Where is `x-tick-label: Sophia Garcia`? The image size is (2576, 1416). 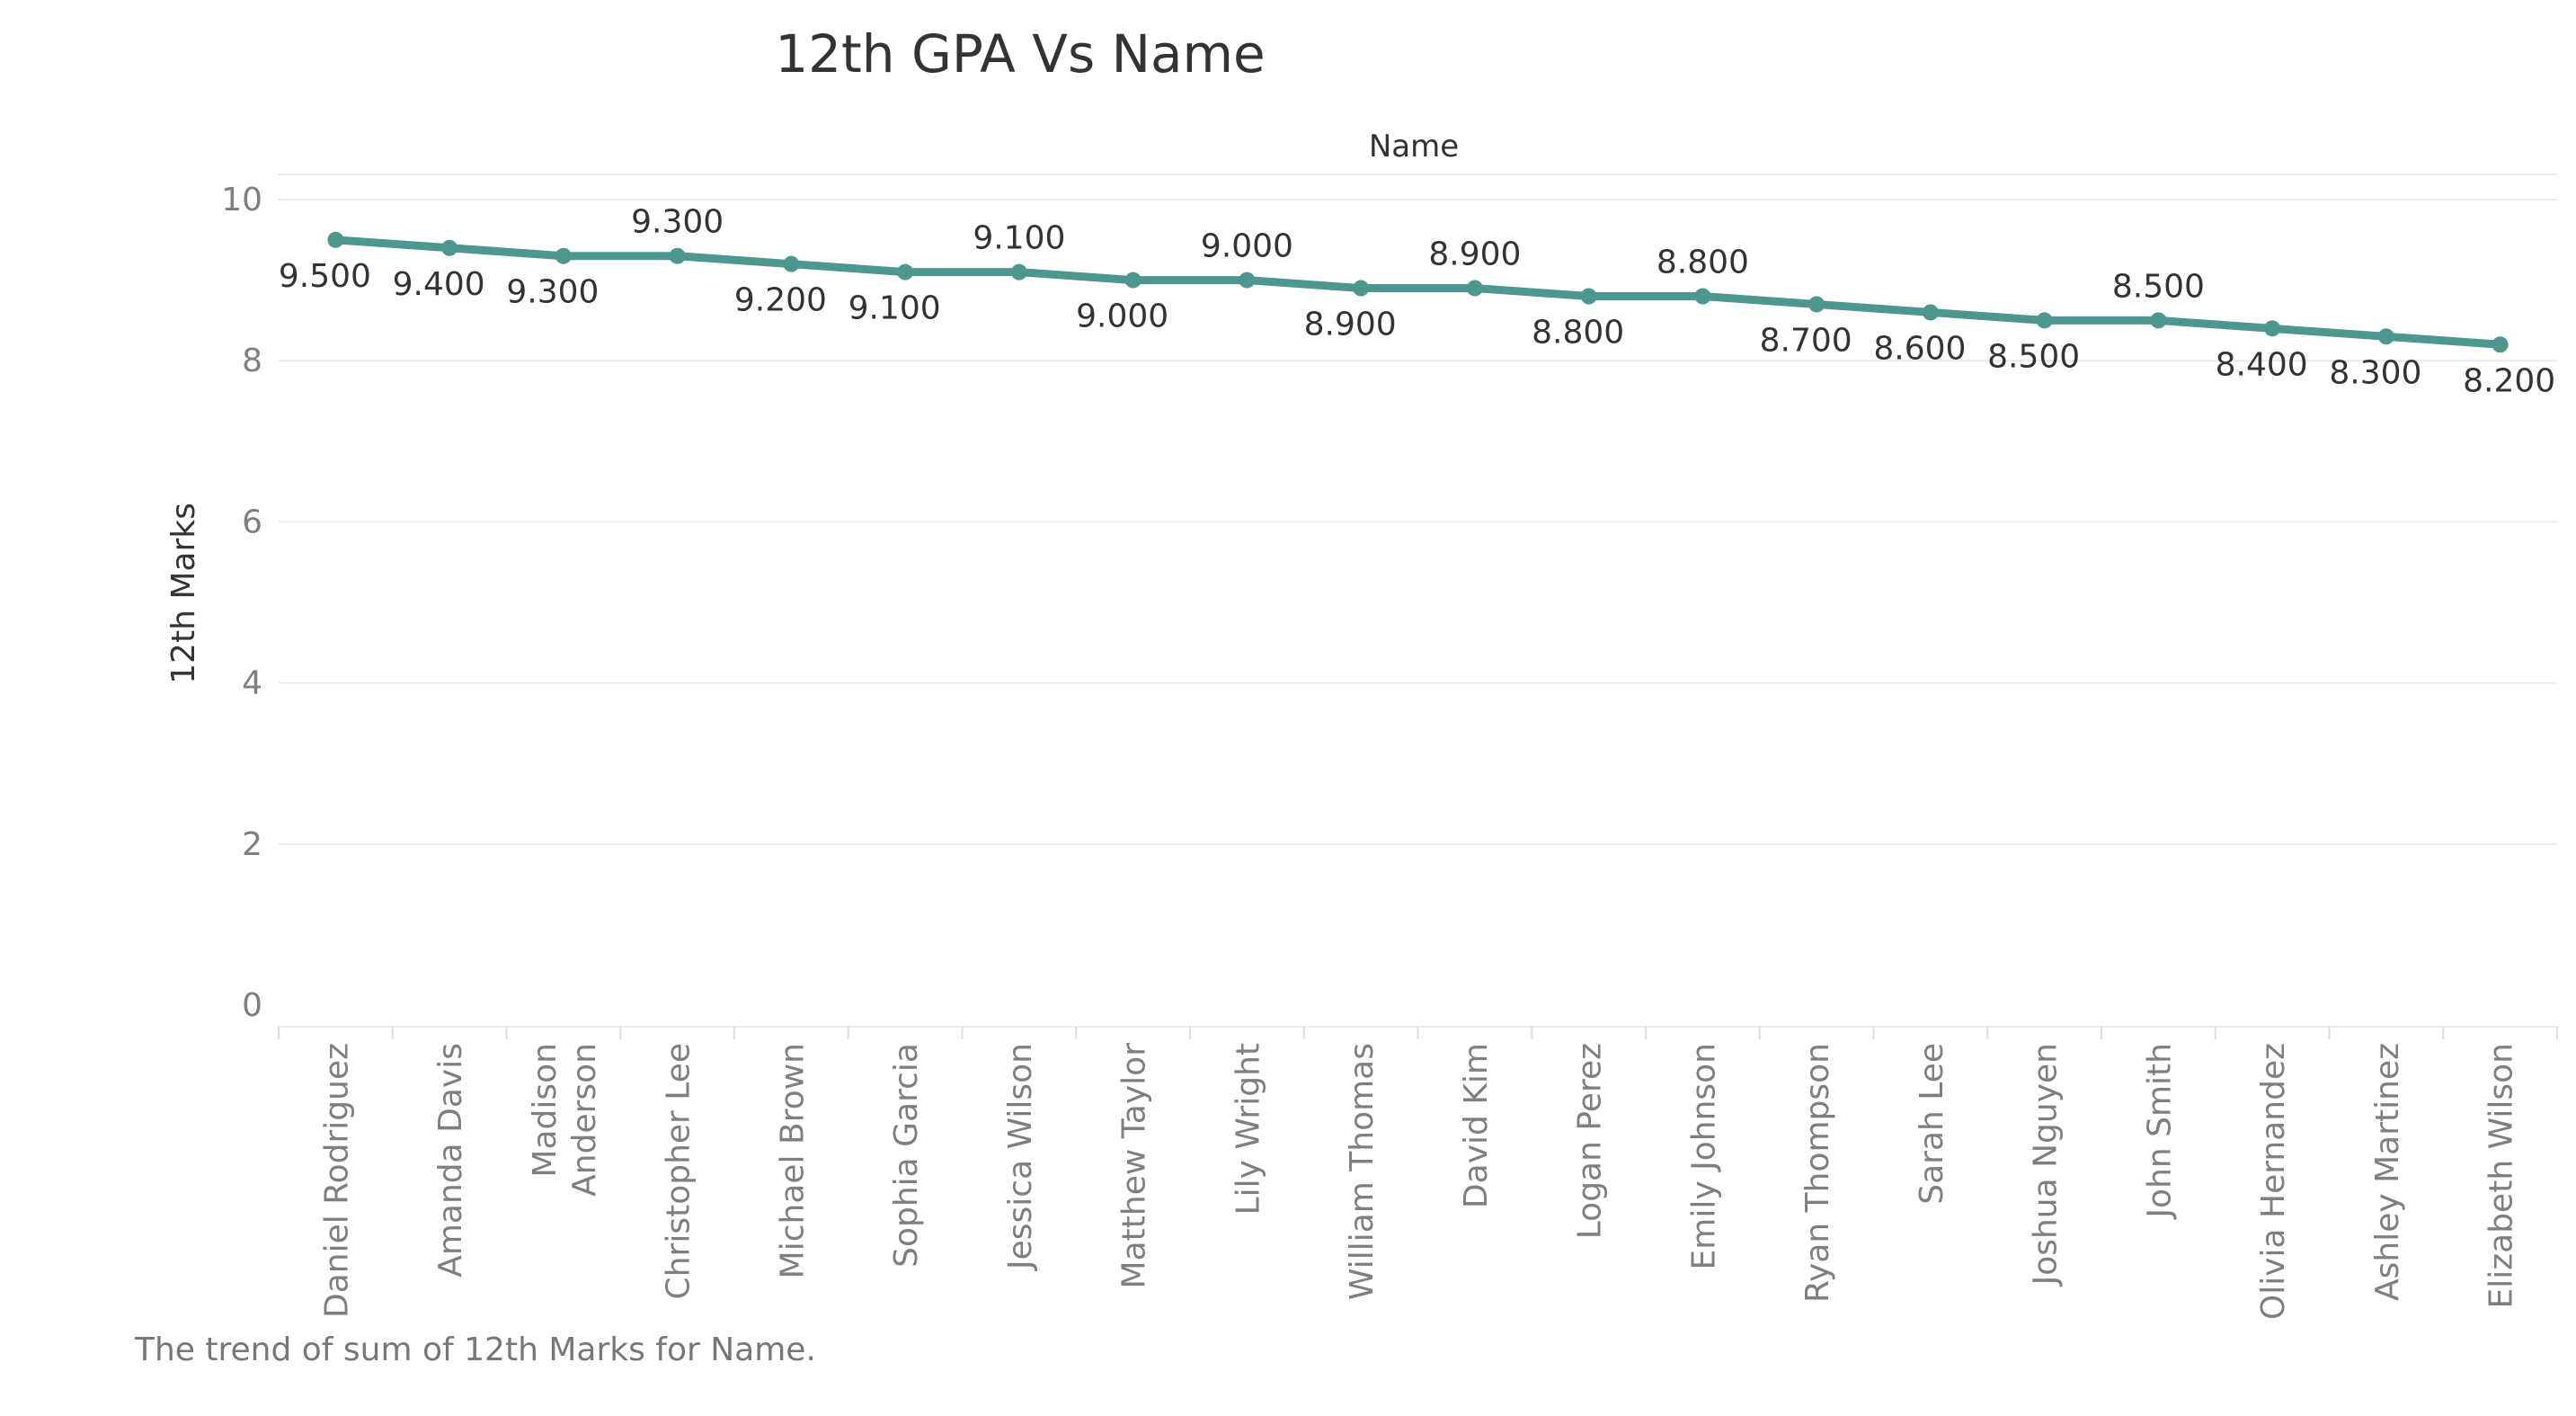
x-tick-label: Sophia Garcia is located at coordinates (906, 1156).